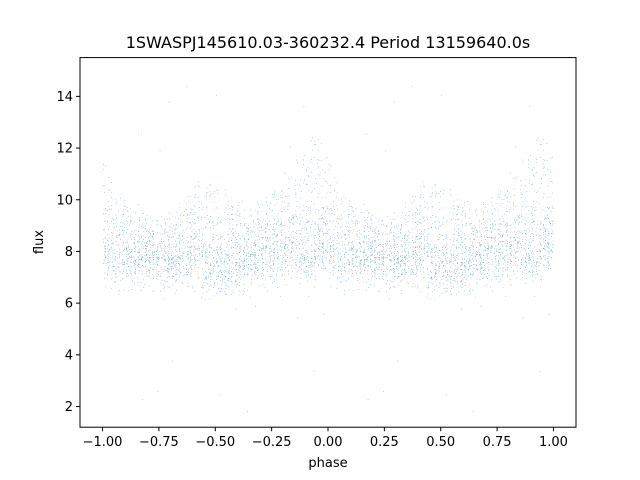 This screenshot has height=480, width=640. Describe the element at coordinates (64, 97) in the screenshot. I see `y-tick-label: 14` at that location.